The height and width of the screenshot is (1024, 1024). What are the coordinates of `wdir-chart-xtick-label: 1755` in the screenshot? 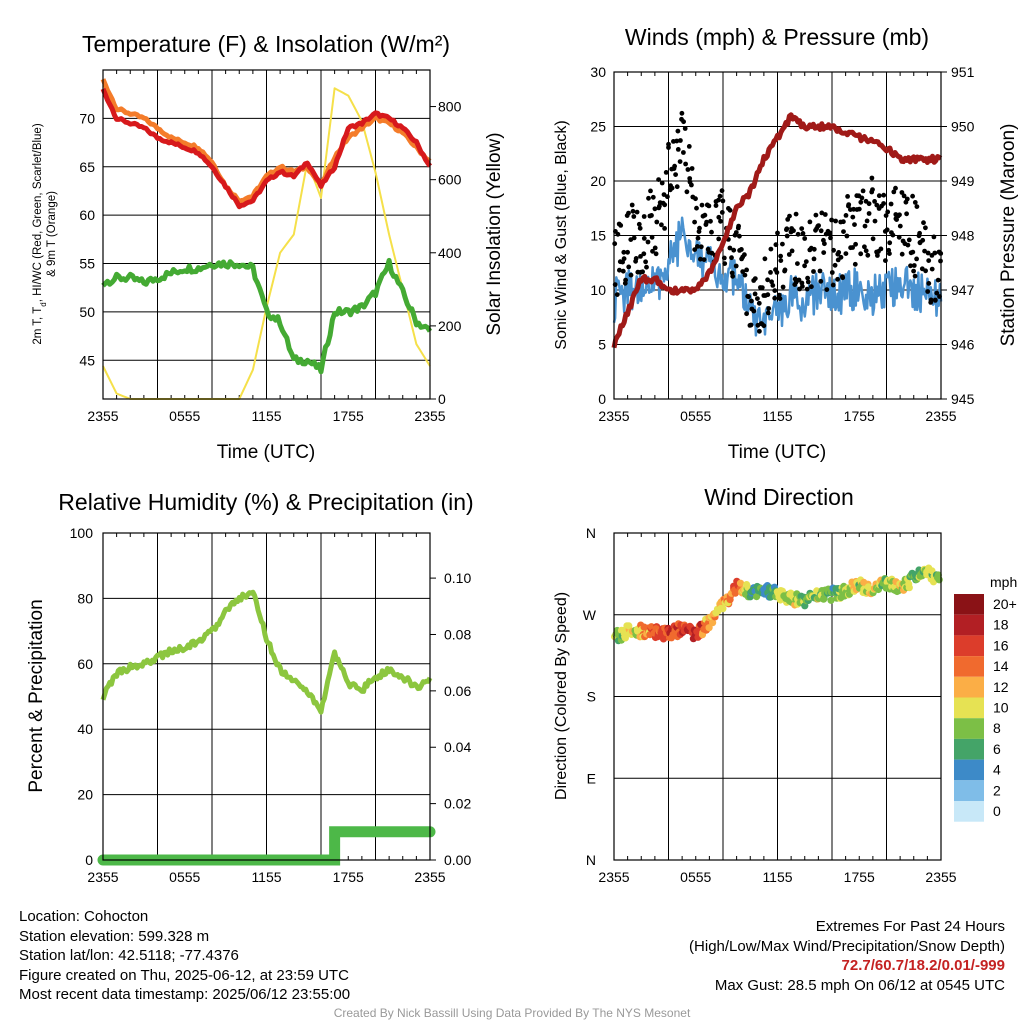 It's located at (859, 877).